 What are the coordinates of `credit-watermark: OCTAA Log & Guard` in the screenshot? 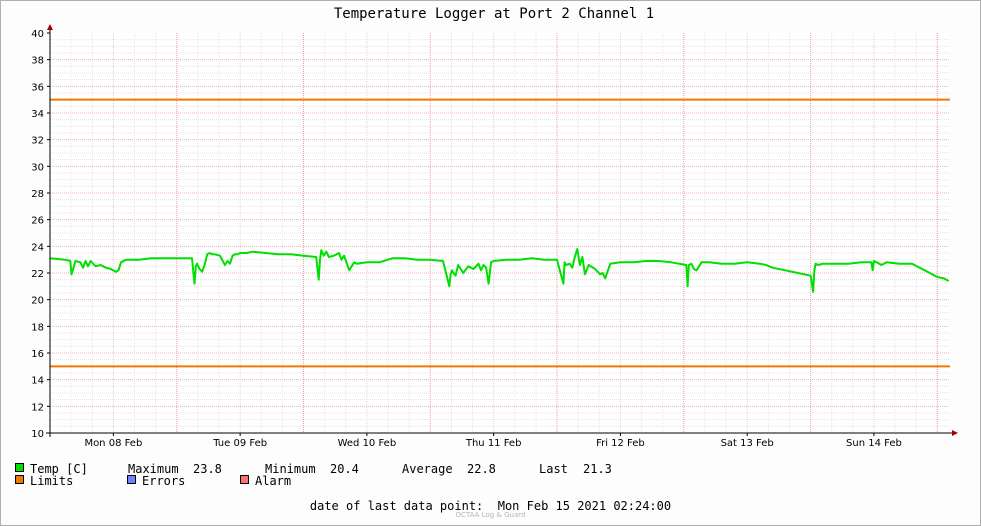 It's located at (490, 515).